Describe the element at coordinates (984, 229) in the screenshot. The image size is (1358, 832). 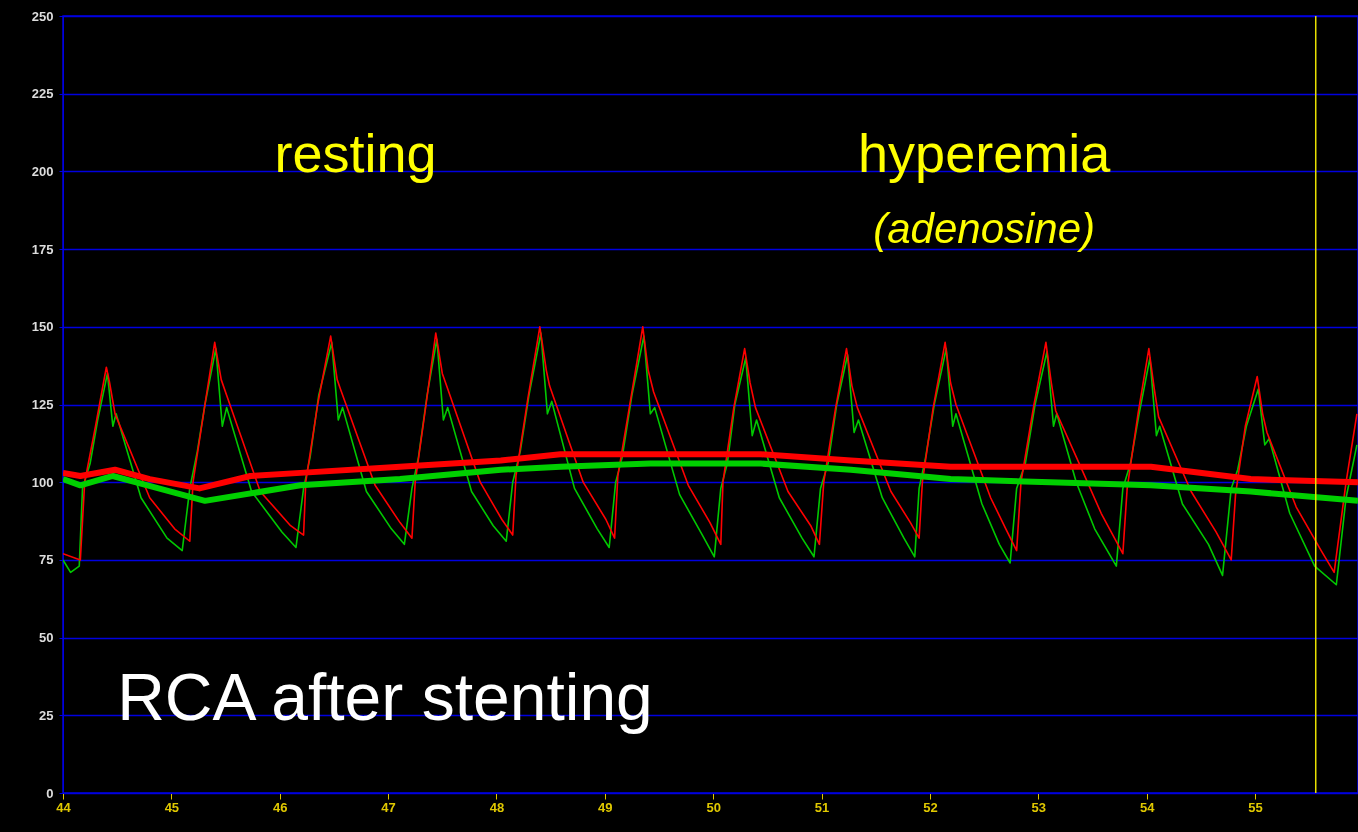
I see `annotation: (adenosine)` at that location.